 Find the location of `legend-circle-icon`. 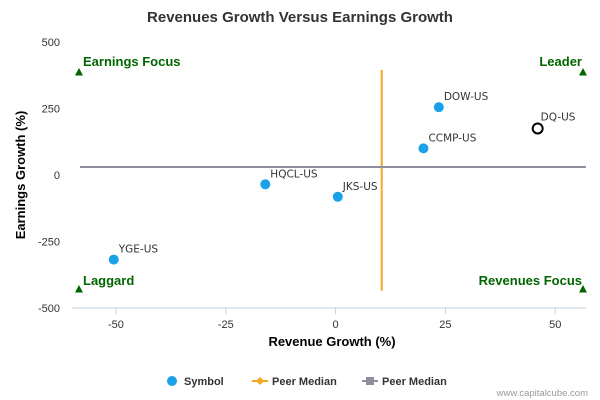

legend-circle-icon is located at coordinates (172, 381).